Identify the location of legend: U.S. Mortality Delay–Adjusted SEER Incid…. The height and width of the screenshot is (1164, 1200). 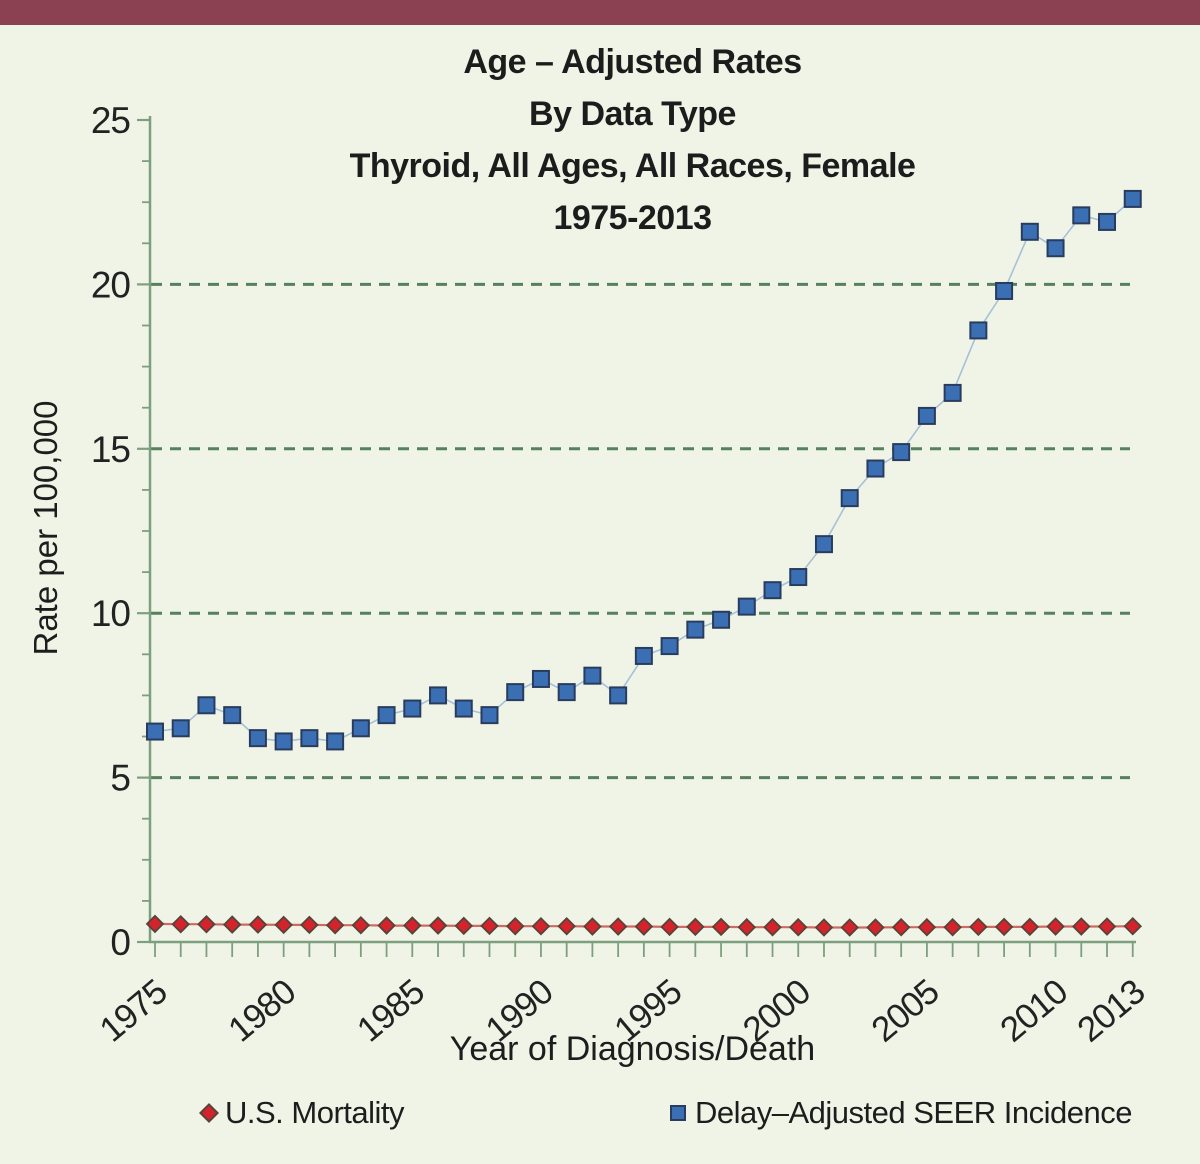
(600, 1113).